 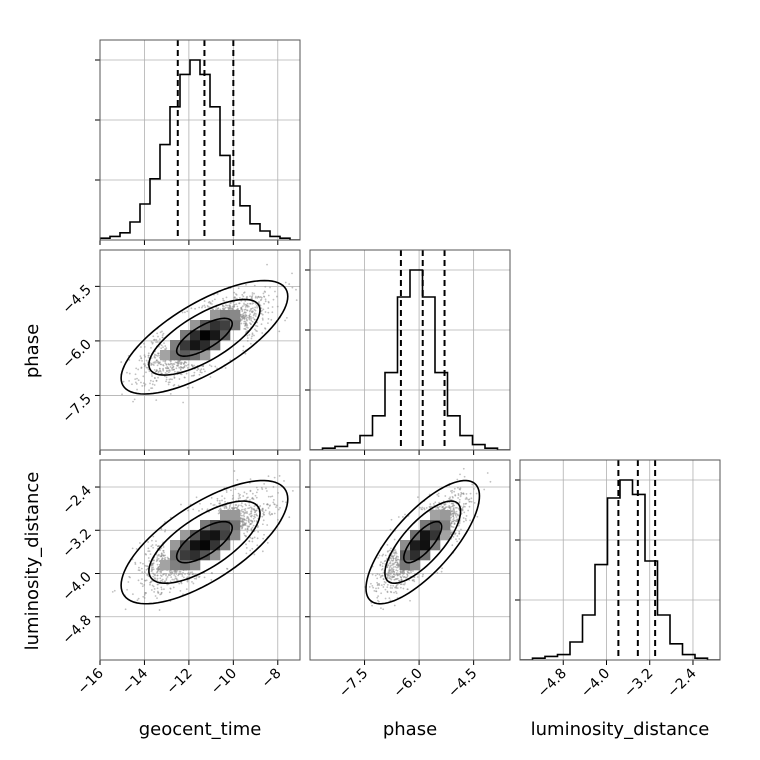 What do you see at coordinates (215, 173) in the screenshot?
I see `hist-bar` at bounding box center [215, 173].